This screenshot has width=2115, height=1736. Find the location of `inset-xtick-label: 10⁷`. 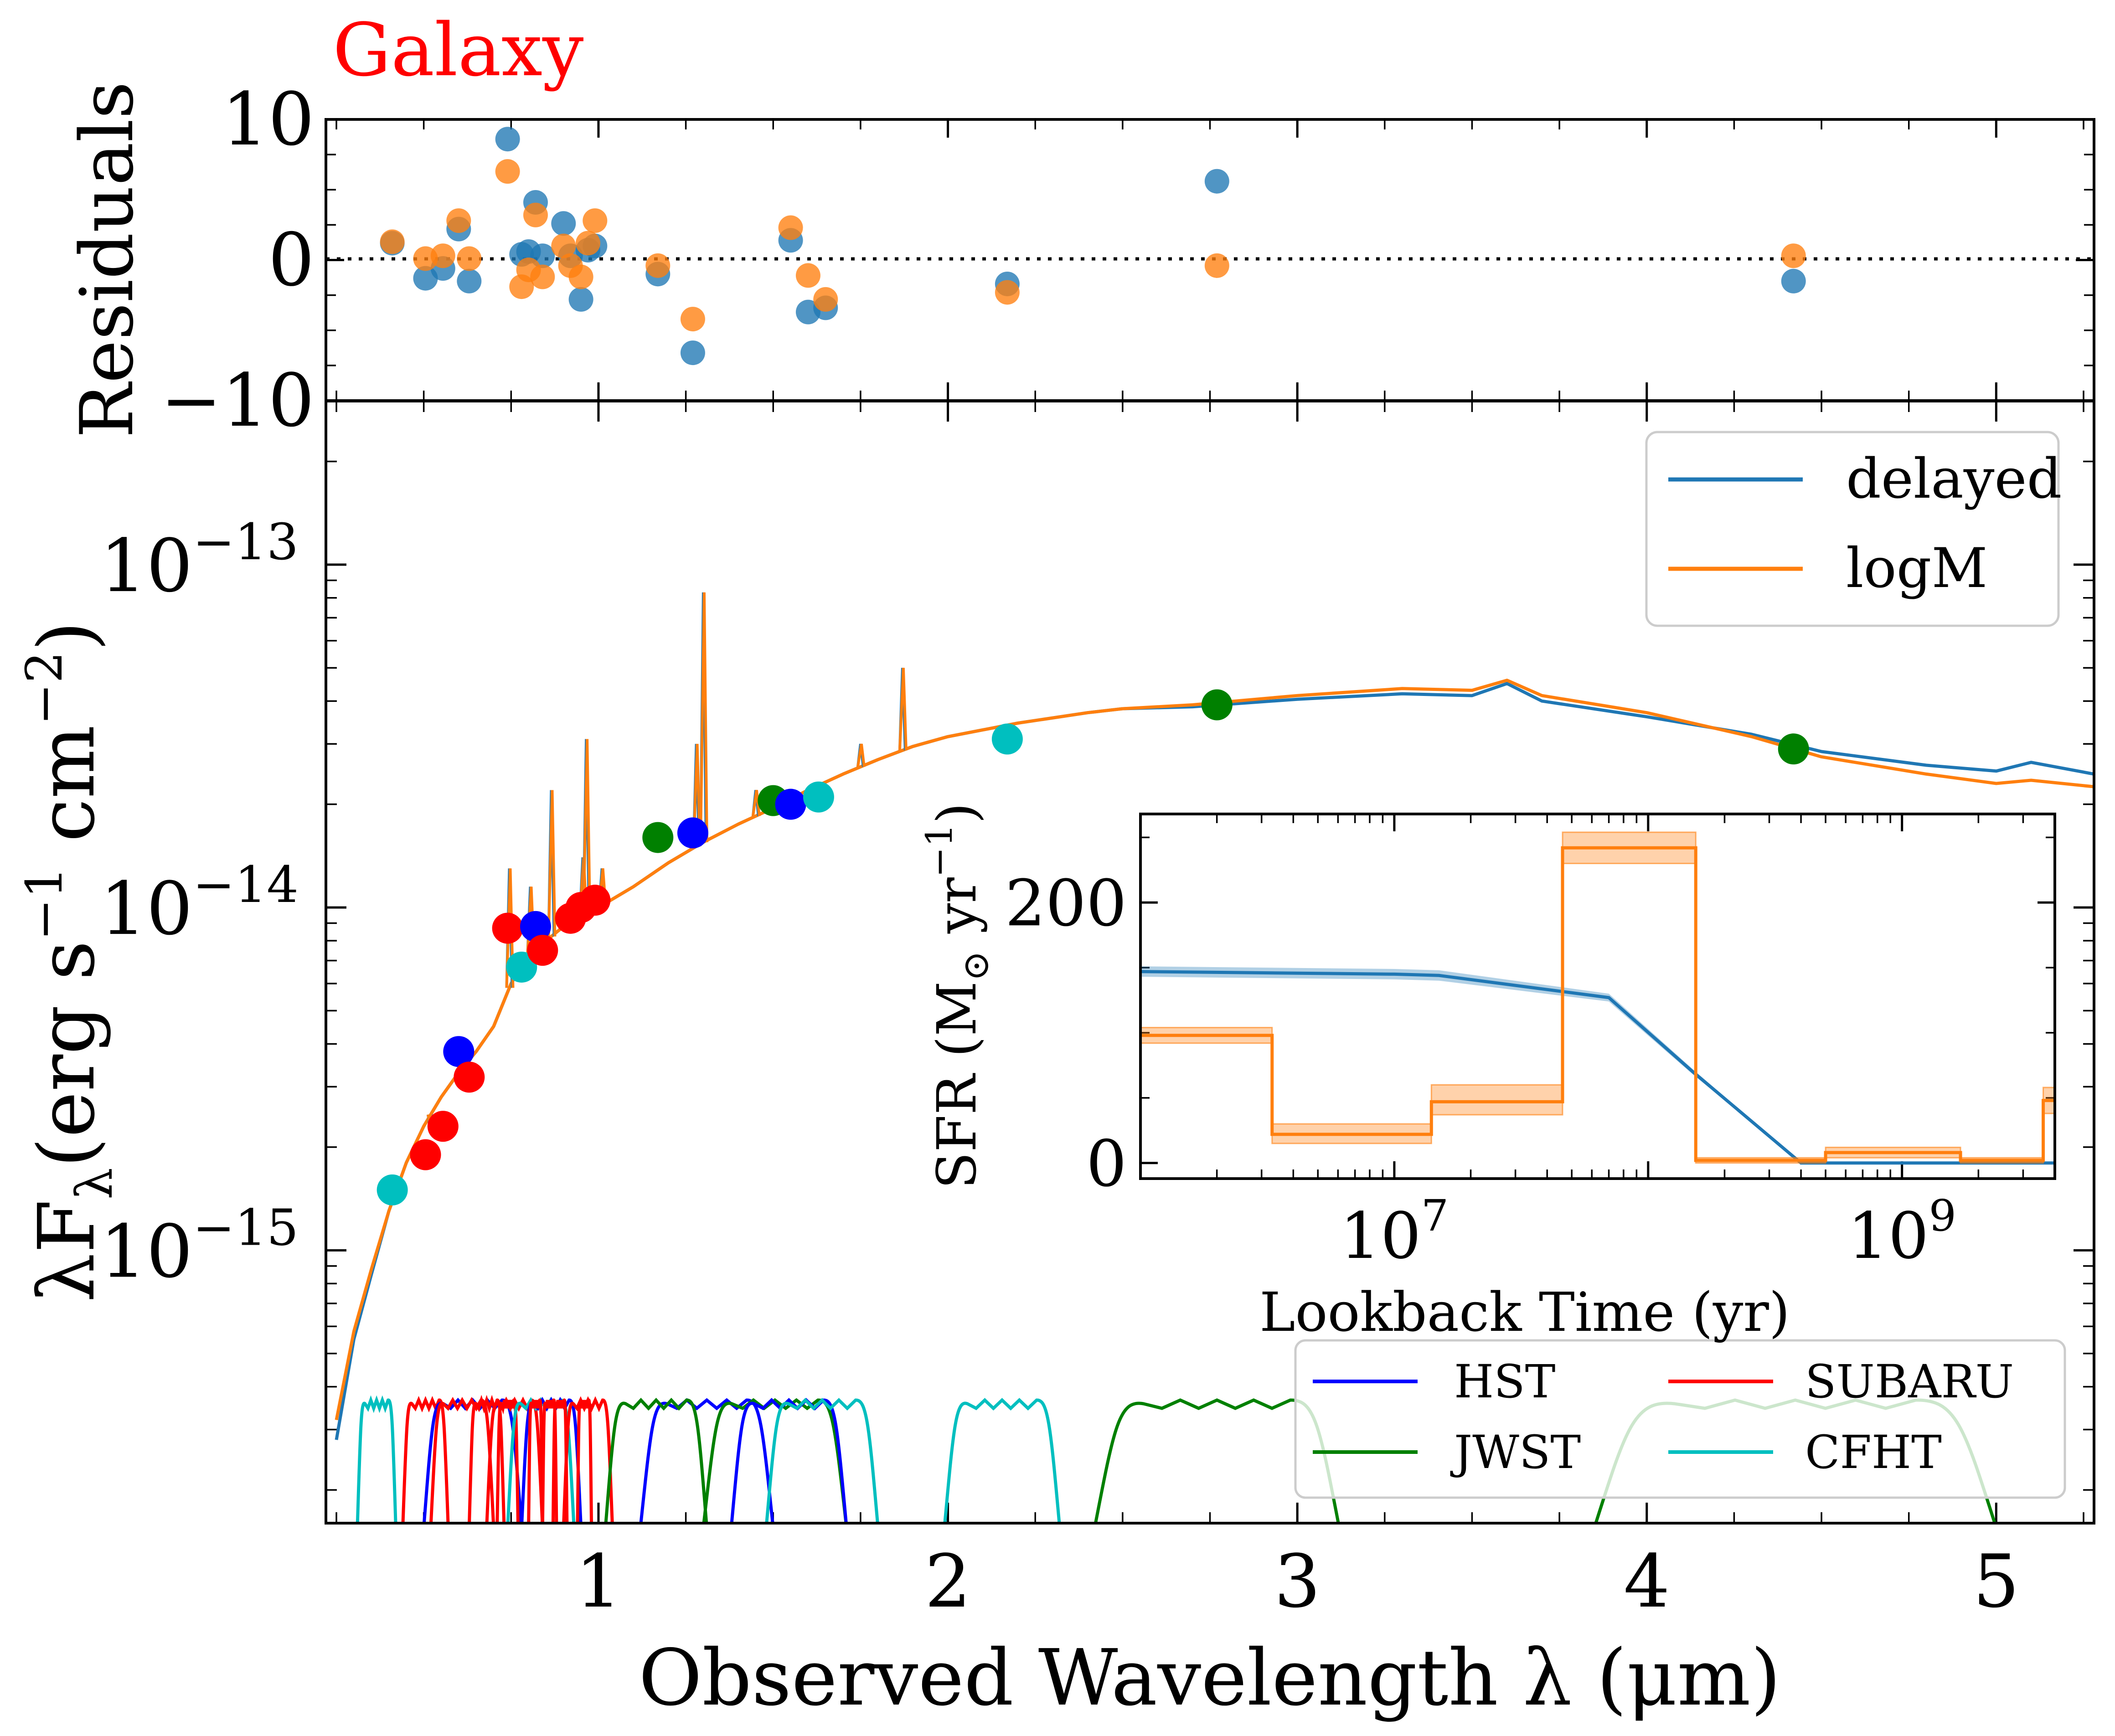

inset-xtick-label: 10⁷ is located at coordinates (1394, 1232).